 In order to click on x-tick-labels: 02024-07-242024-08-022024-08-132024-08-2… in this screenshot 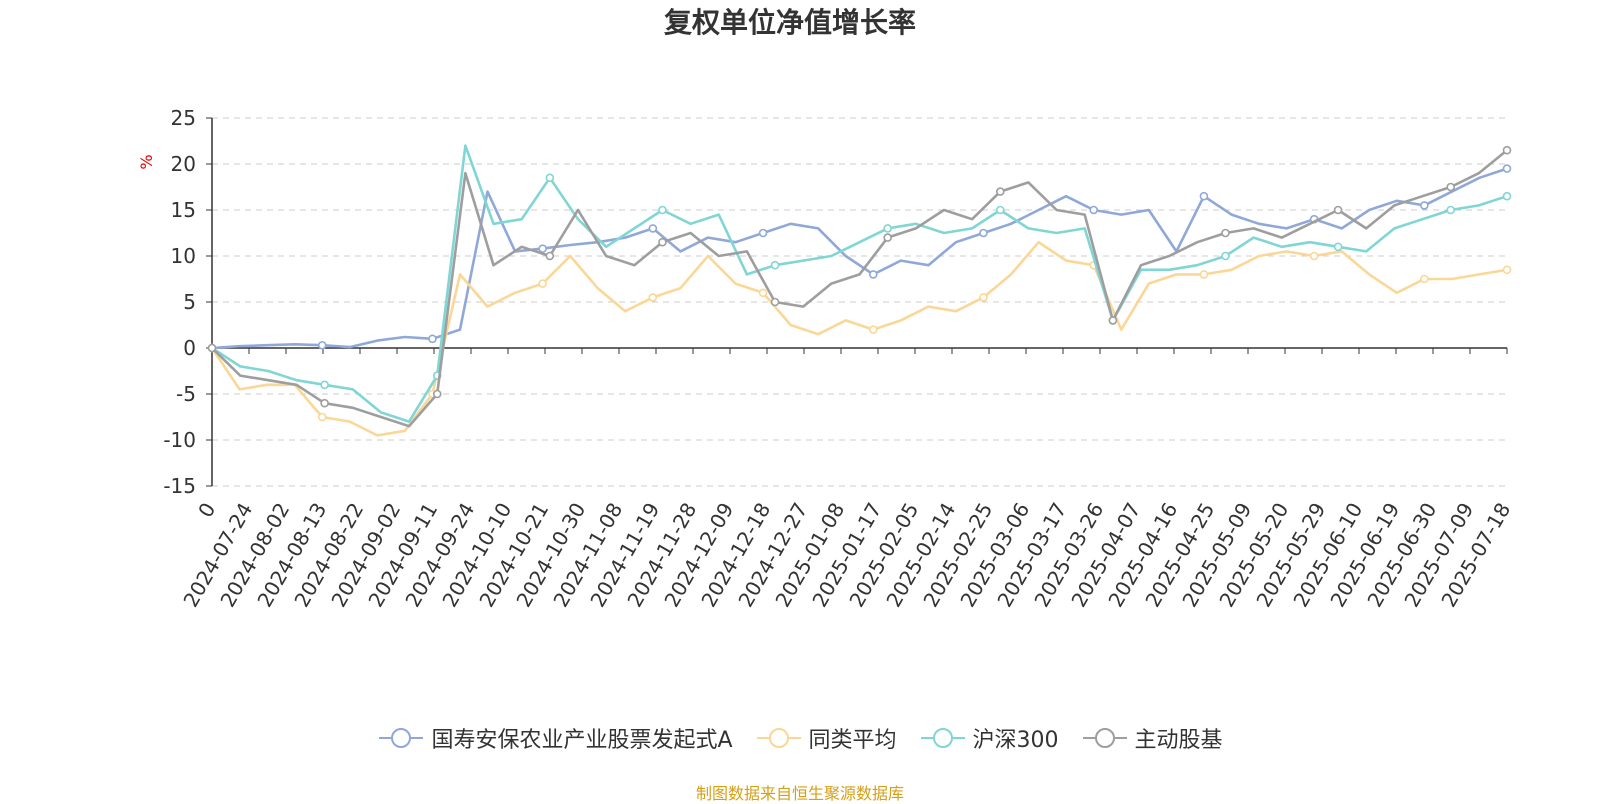, I will do `click(846, 555)`.